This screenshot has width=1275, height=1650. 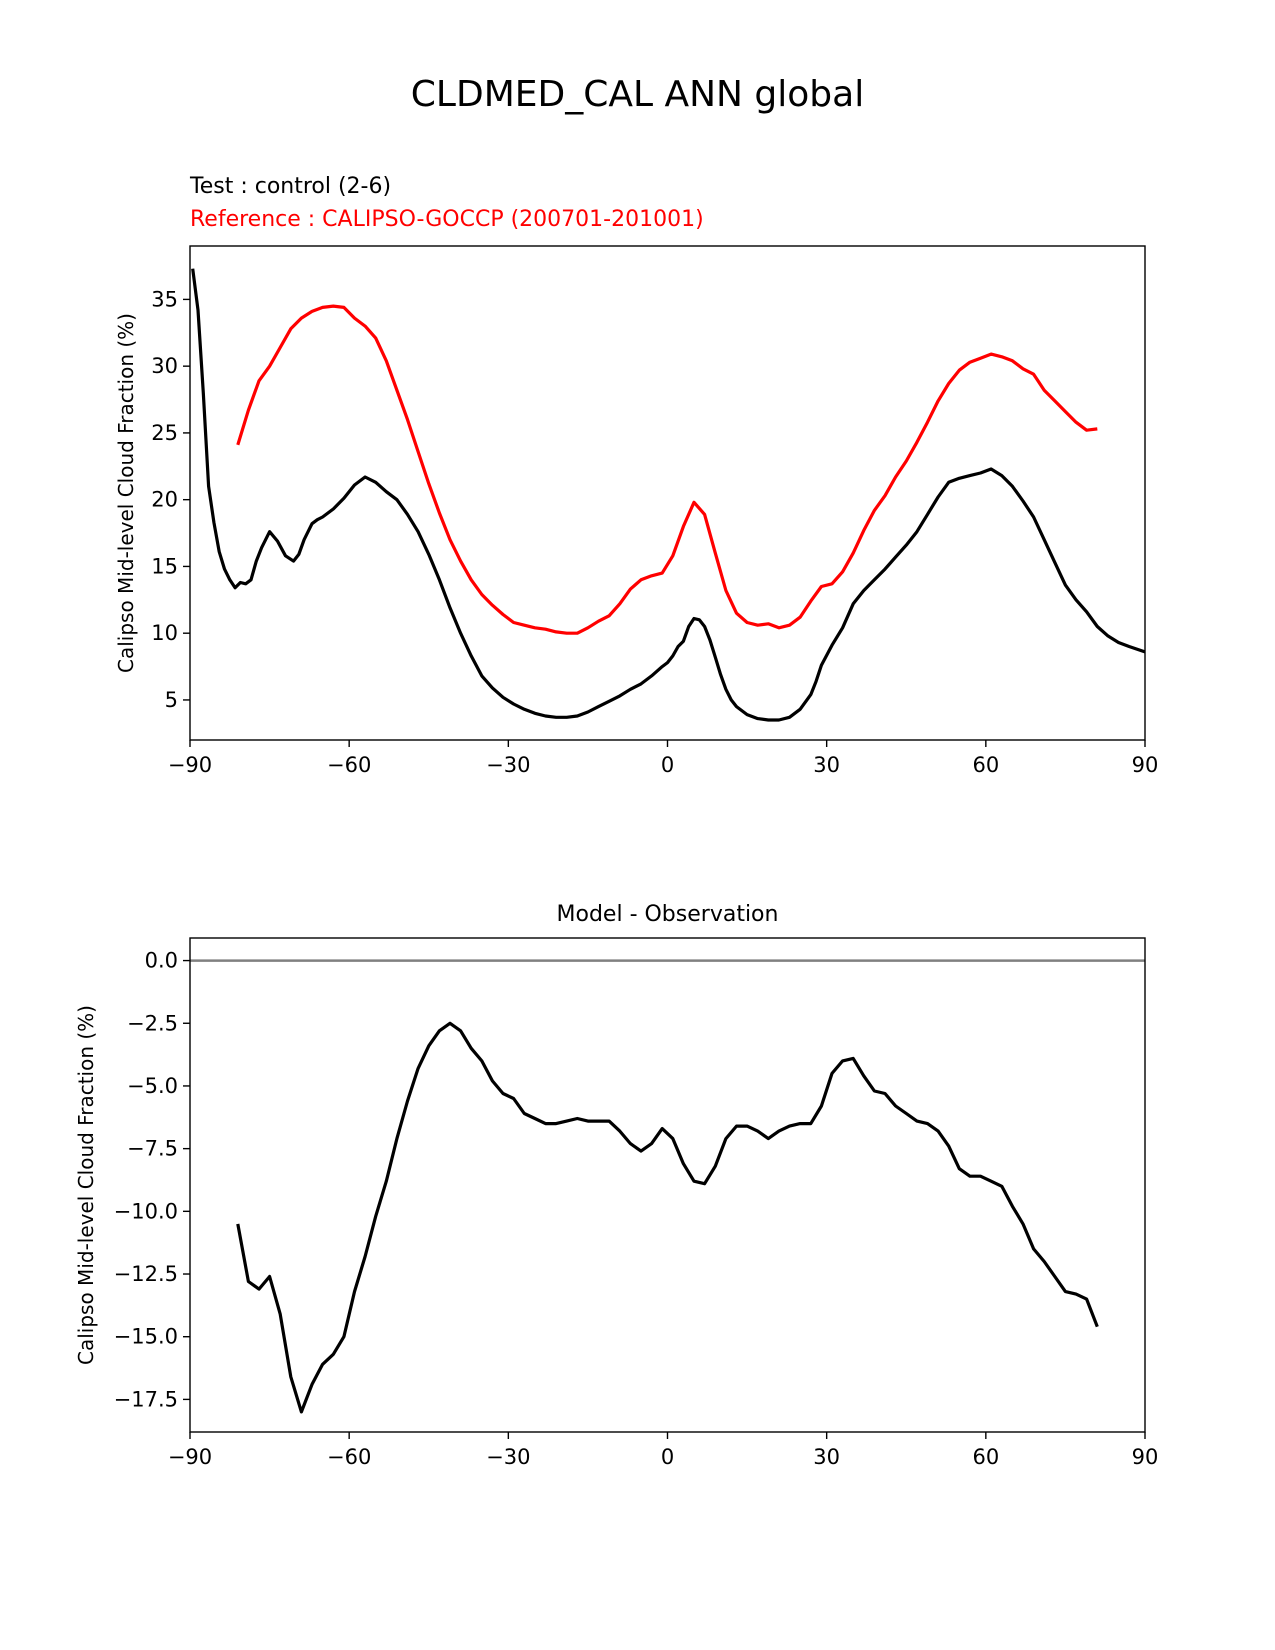 What do you see at coordinates (1145, 765) in the screenshot?
I see `top-x-tick-label: 90` at bounding box center [1145, 765].